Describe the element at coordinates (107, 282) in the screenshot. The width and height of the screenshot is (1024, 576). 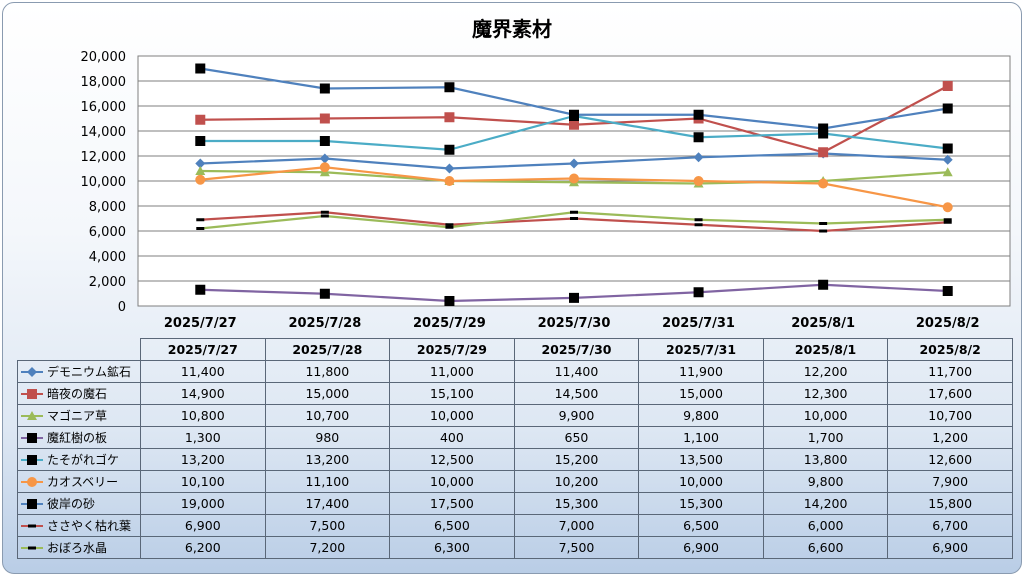
I see `y-tick-label: 2,000` at that location.